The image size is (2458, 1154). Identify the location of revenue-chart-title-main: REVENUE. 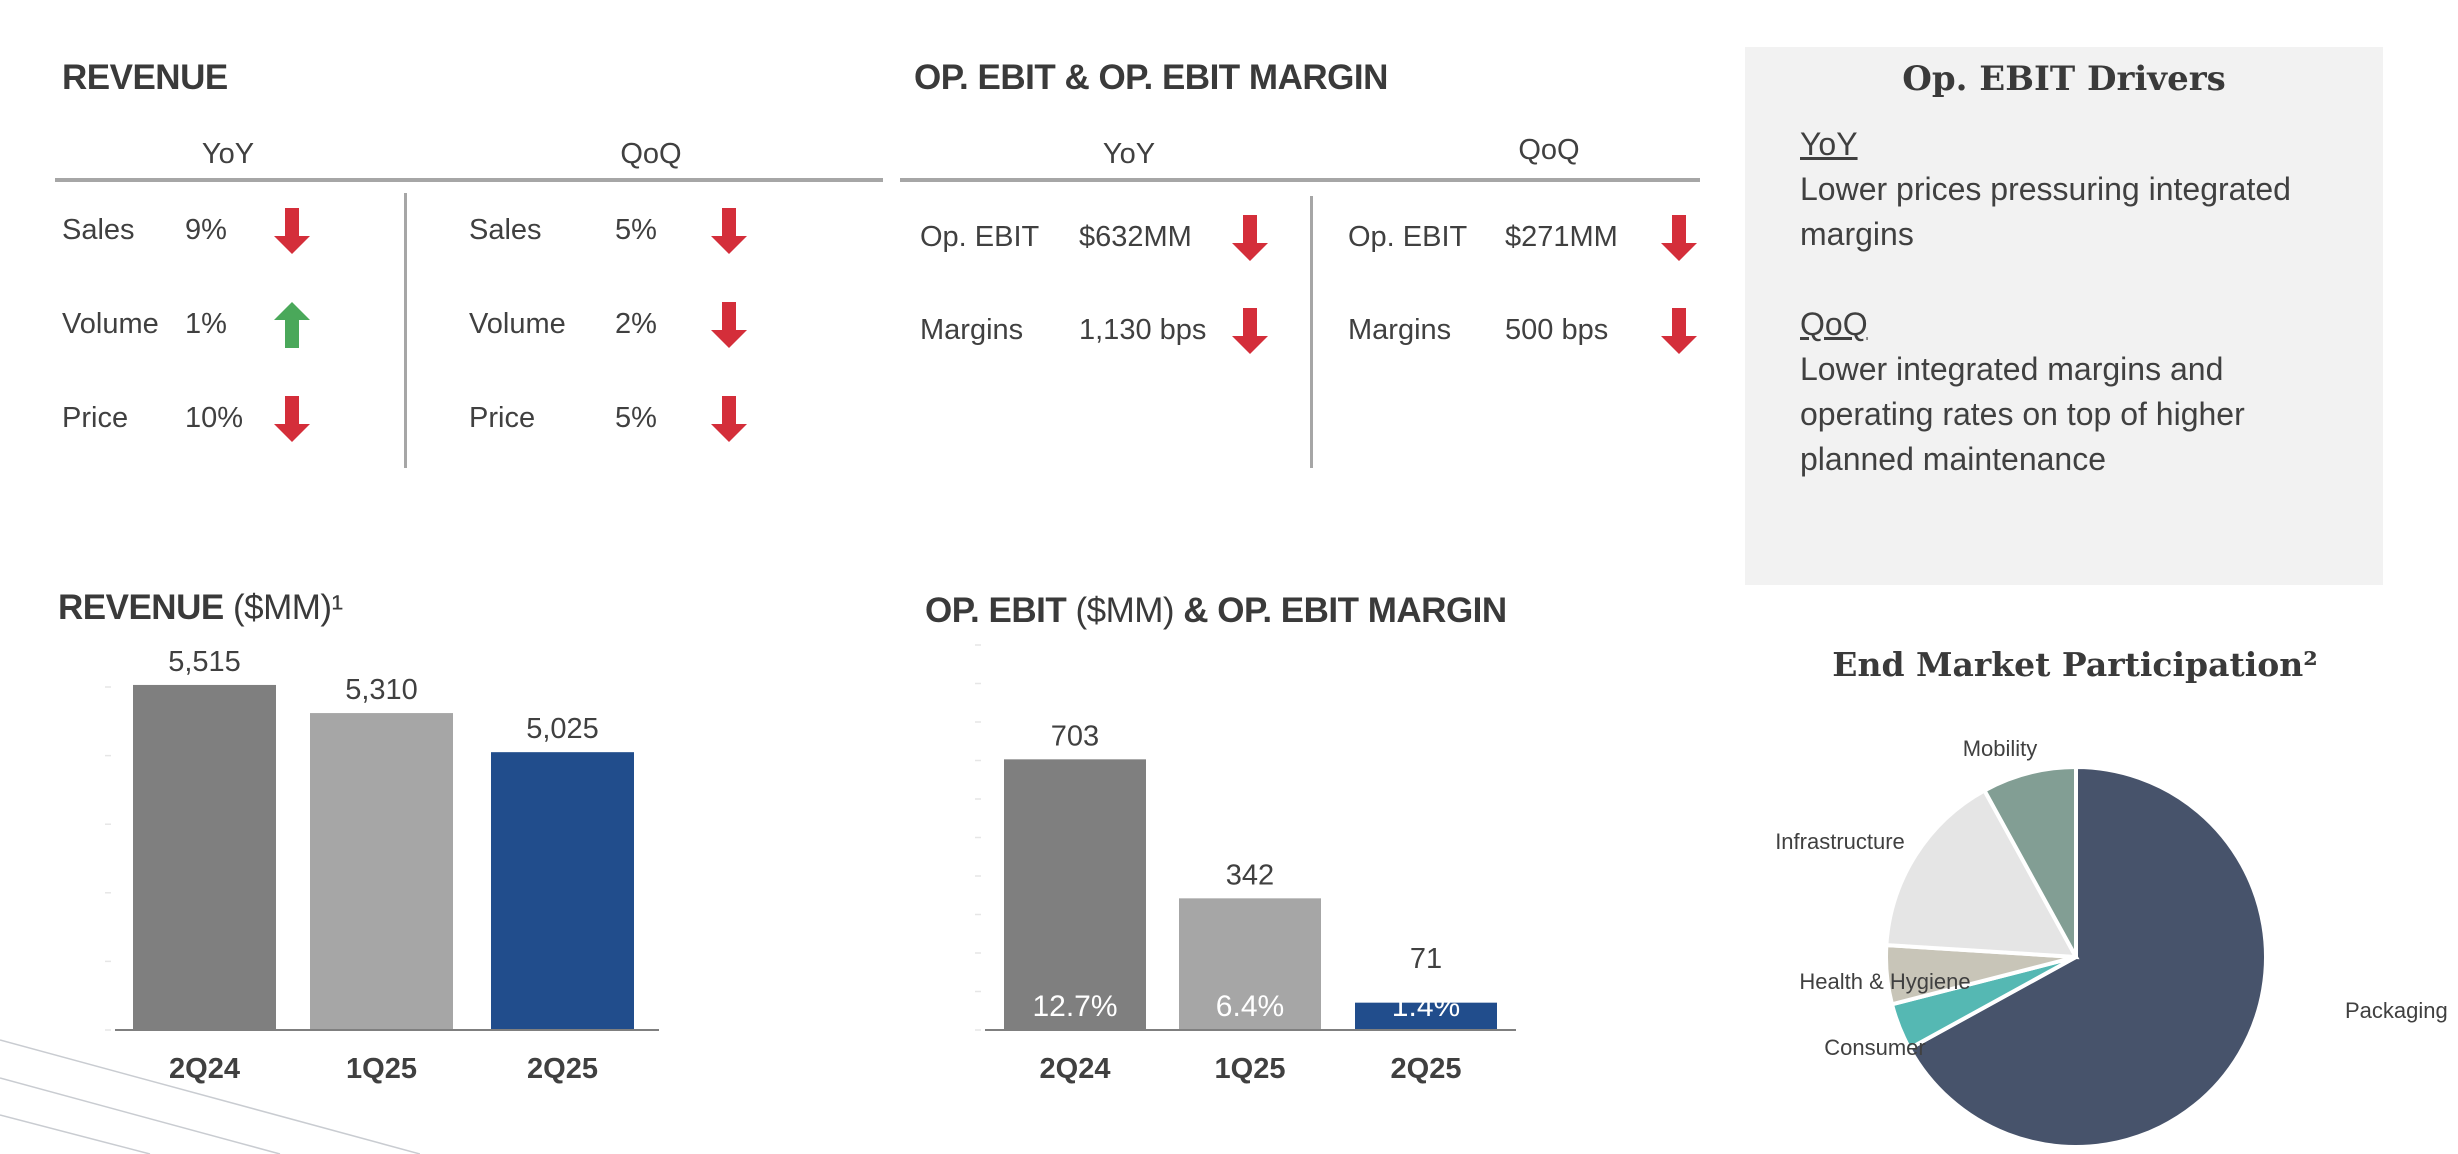
(141, 607).